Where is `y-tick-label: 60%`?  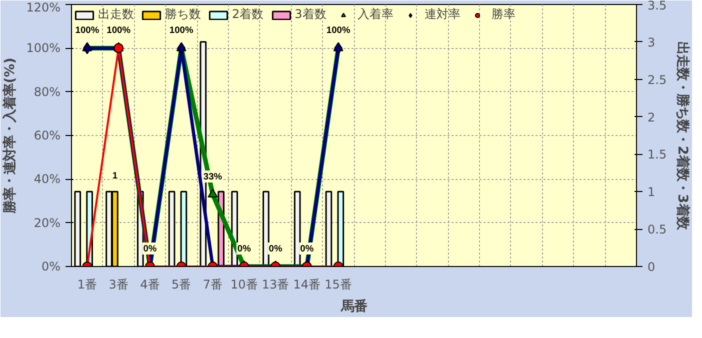 y-tick-label: 60% is located at coordinates (47, 135).